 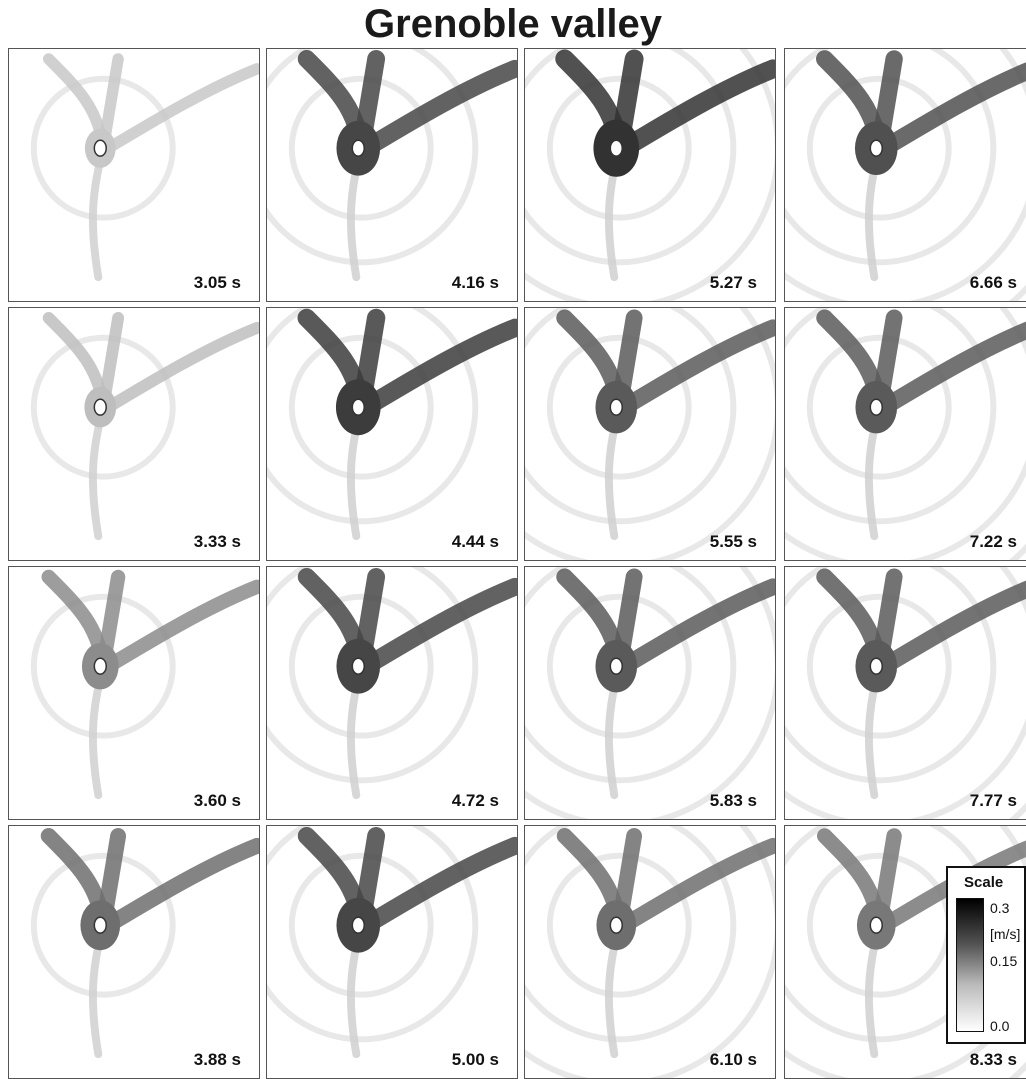 I want to click on time-label: 6.10 s, so click(x=733, y=1059).